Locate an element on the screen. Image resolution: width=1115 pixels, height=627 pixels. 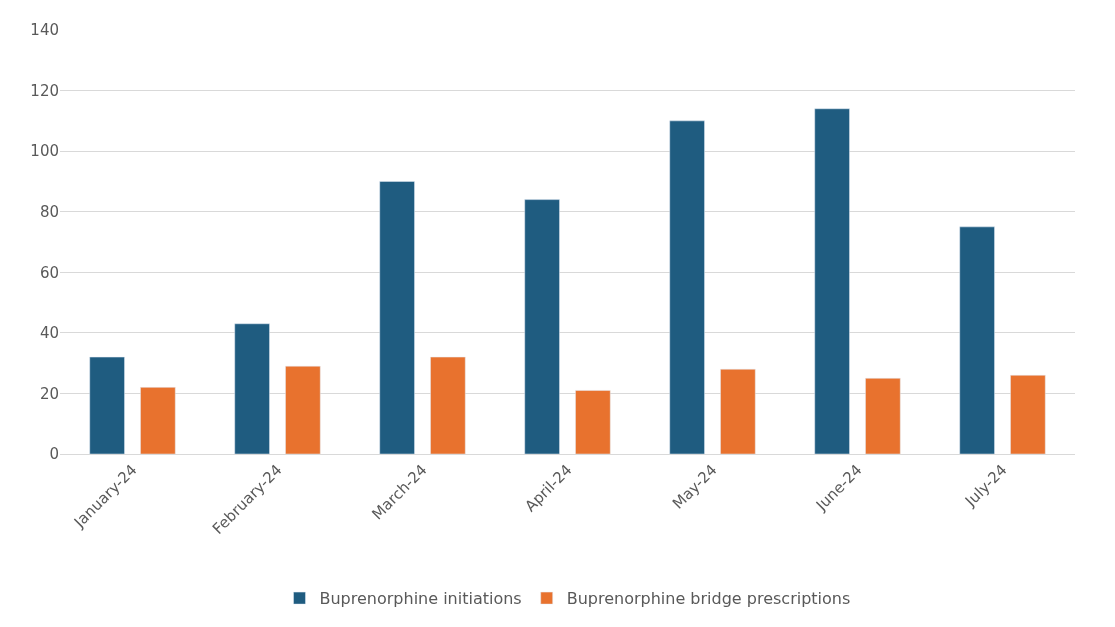
y-tick-label: 40 is located at coordinates (49, 333).